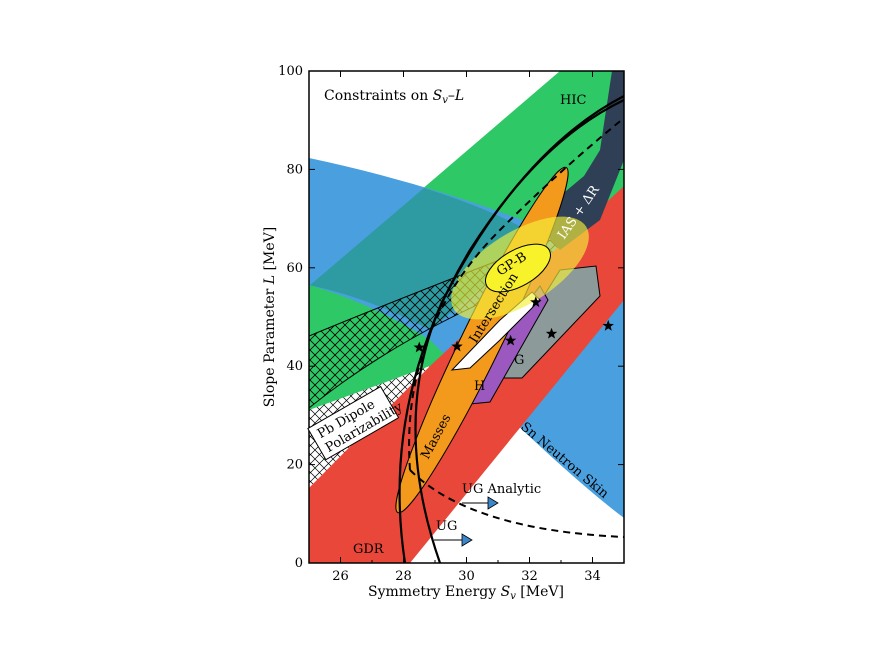  What do you see at coordinates (480, 503) in the screenshot?
I see `ug-analytic-arrow` at bounding box center [480, 503].